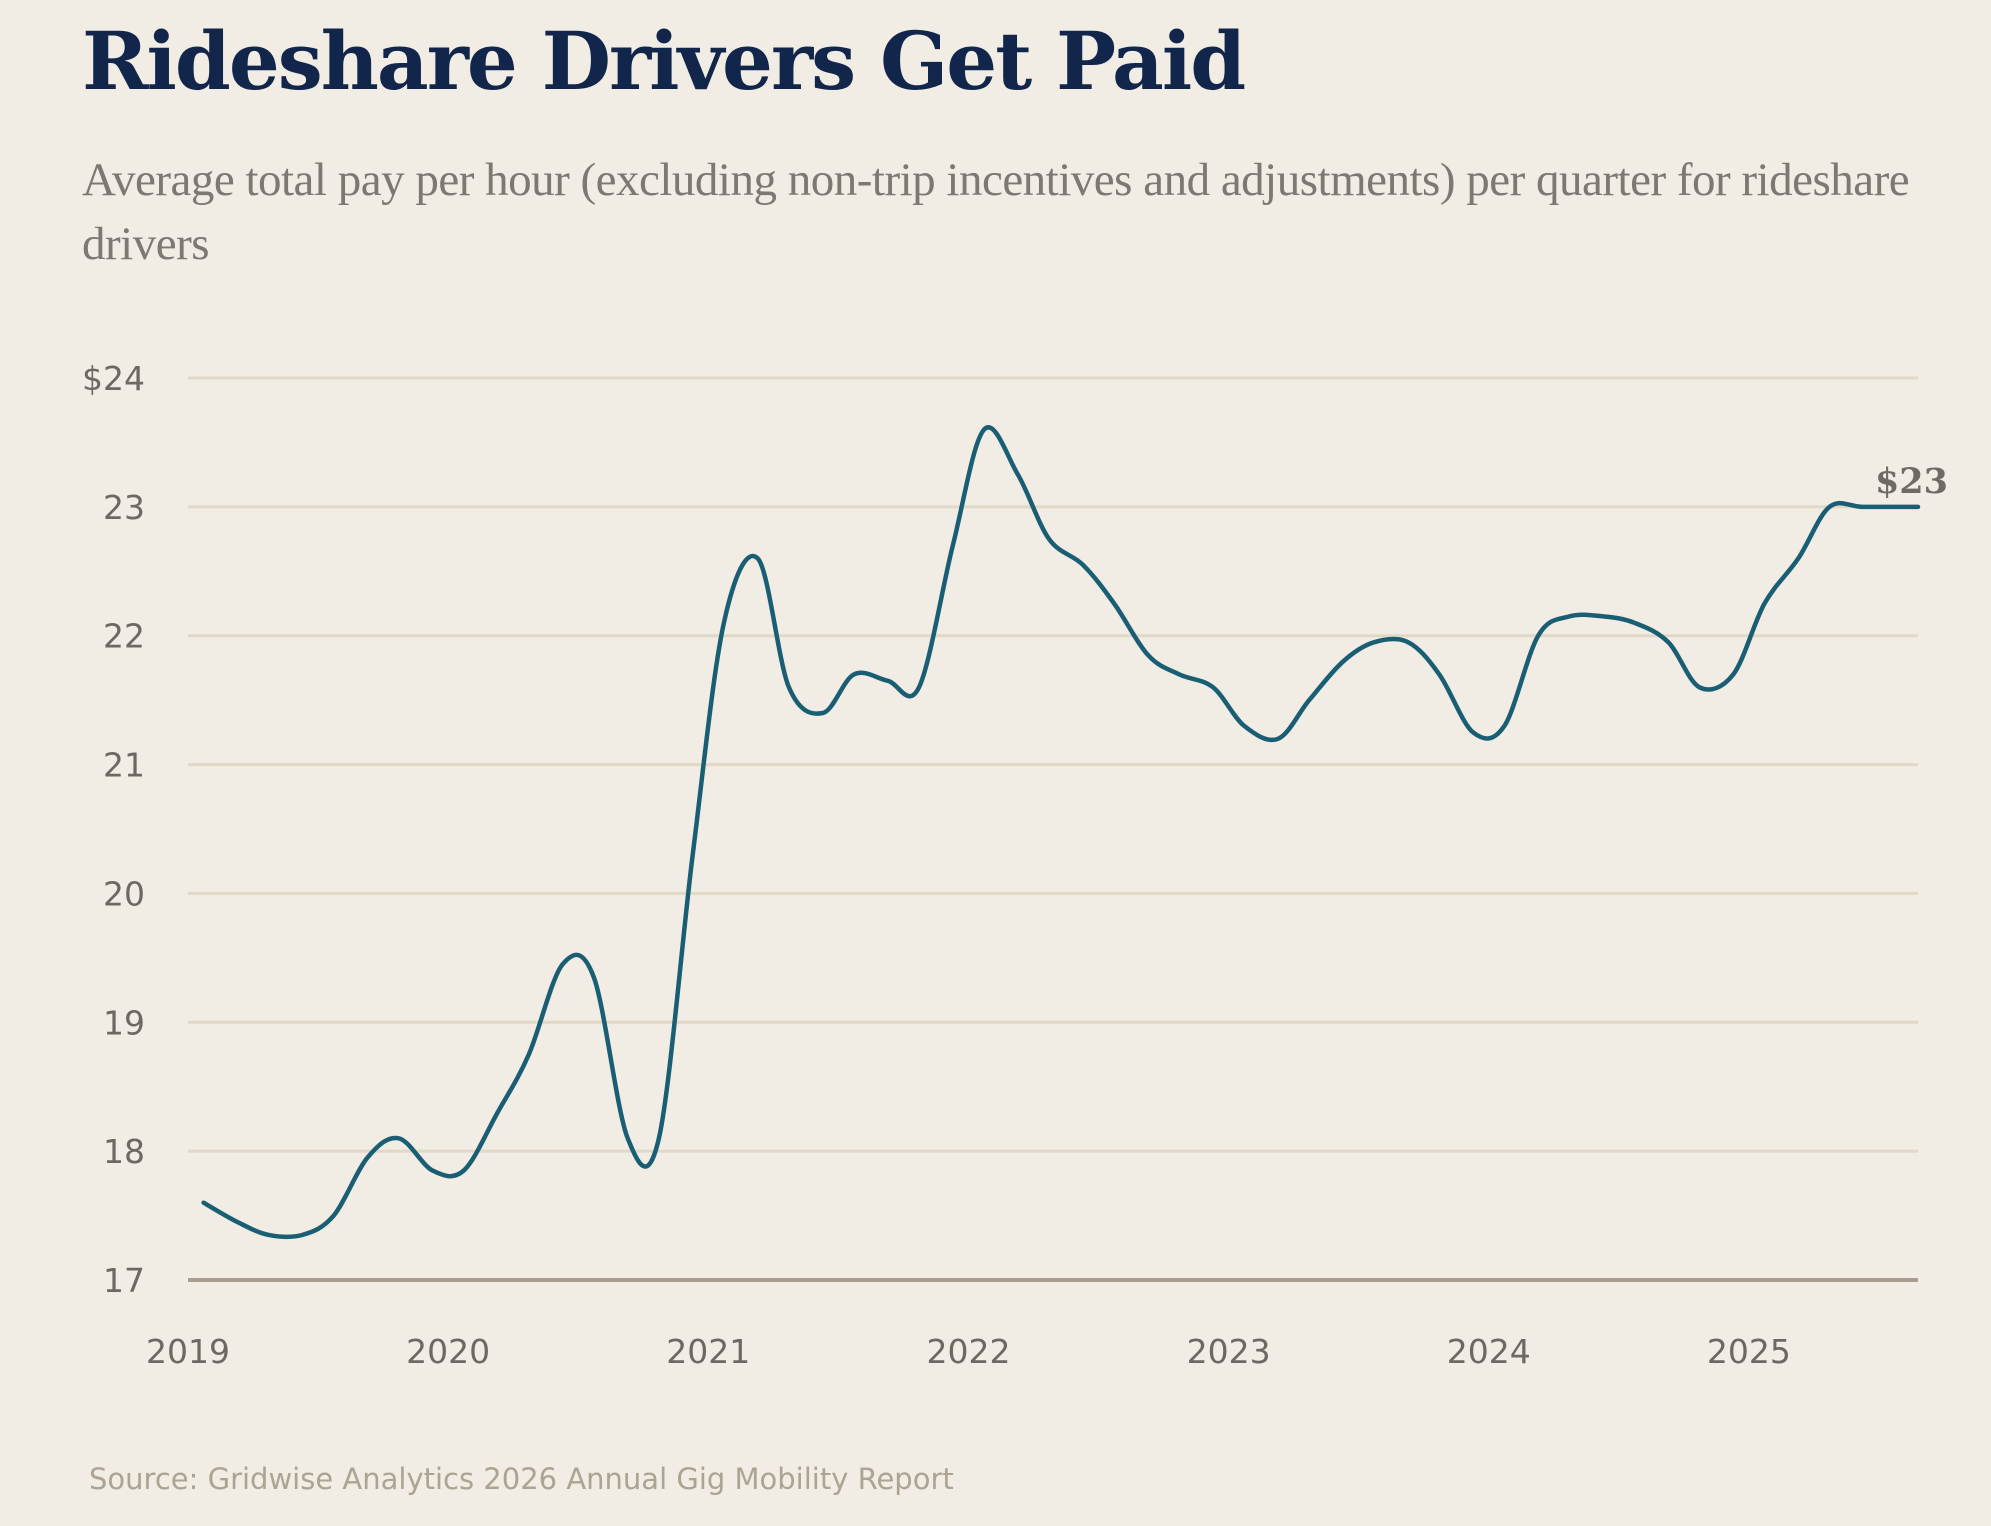 This screenshot has width=1991, height=1526. Describe the element at coordinates (124, 1151) in the screenshot. I see `y-tick-label: 18` at that location.